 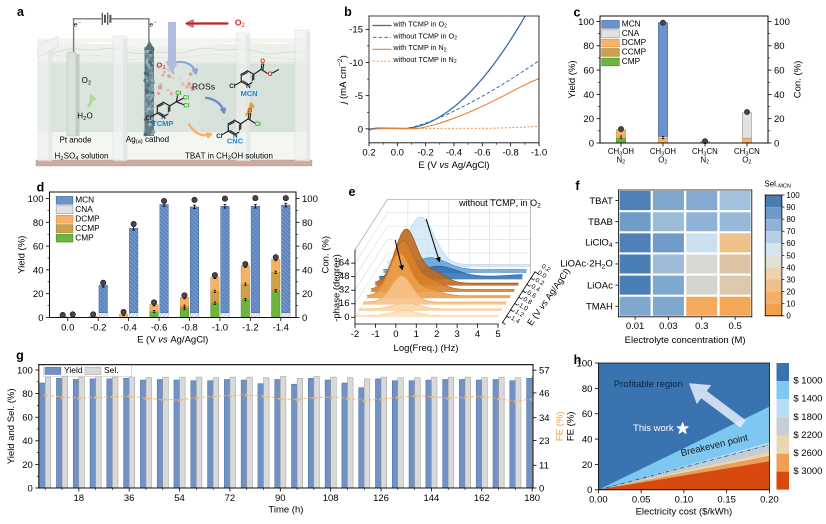 I want to click on svg-text: e −, so click(x=153, y=21).